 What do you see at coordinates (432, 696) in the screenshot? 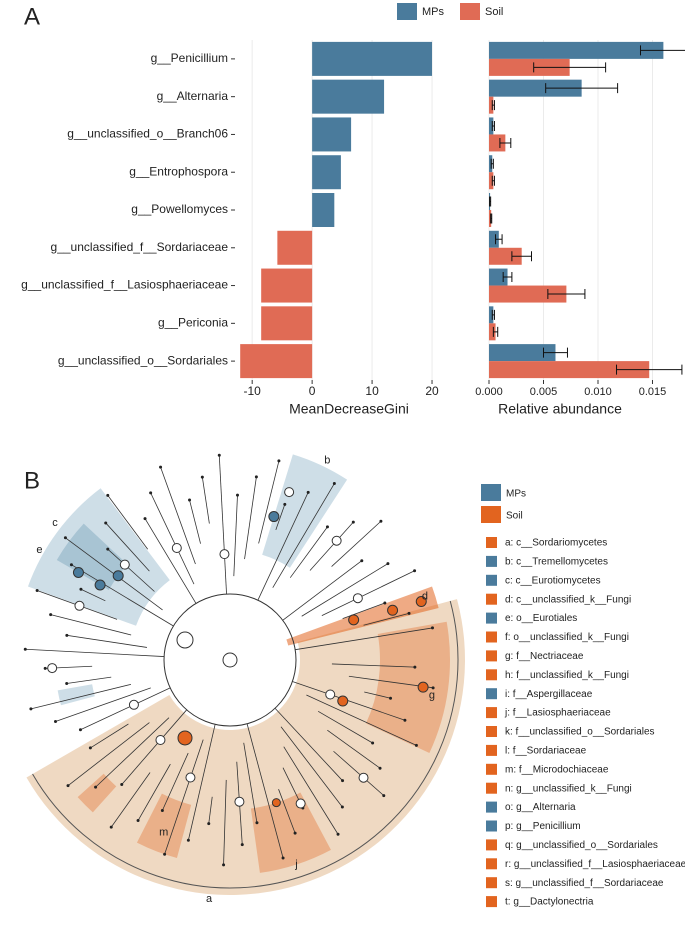
I see `clade-letter: g` at bounding box center [432, 696].